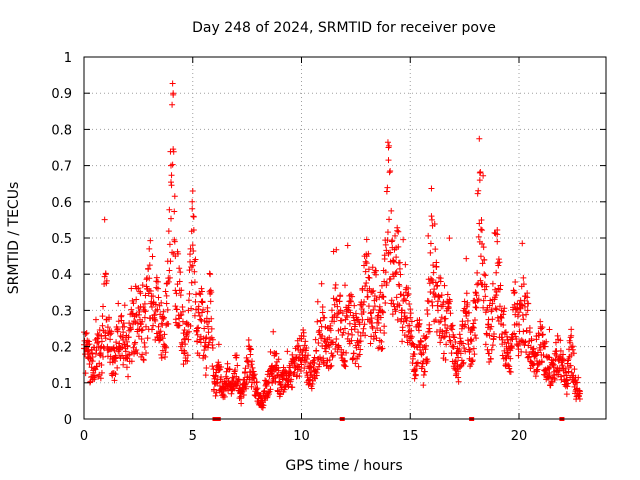 This screenshot has height=480, width=640. Describe the element at coordinates (61, 348) in the screenshot. I see `y-tick-label: 0.2` at that location.